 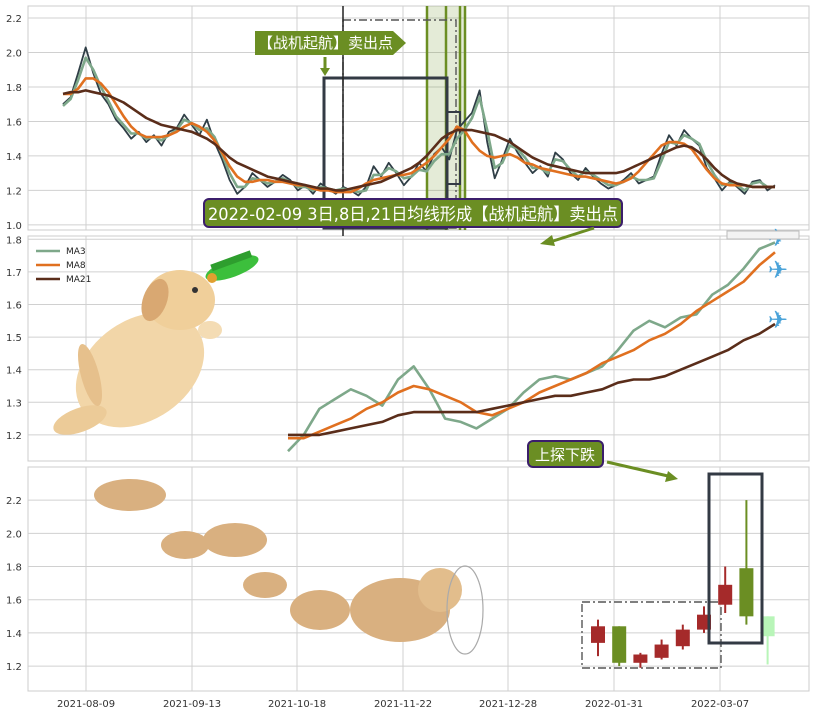 What do you see at coordinates (192, 704) in the screenshot?
I see `x-tick-label: 2021-09-13` at bounding box center [192, 704].